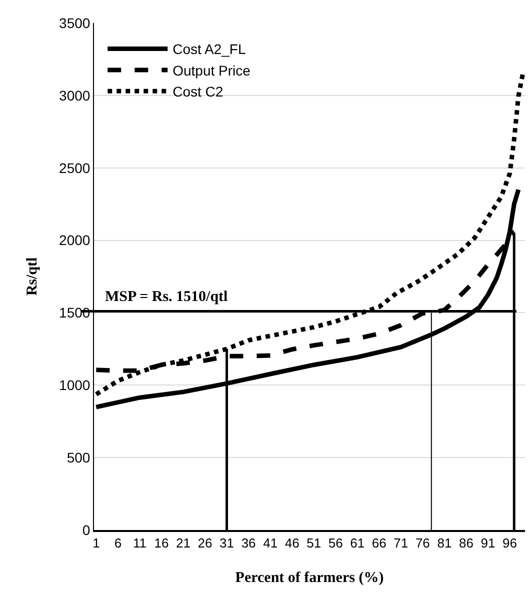  Describe the element at coordinates (96, 543) in the screenshot. I see `x-tick-label: 1` at that location.